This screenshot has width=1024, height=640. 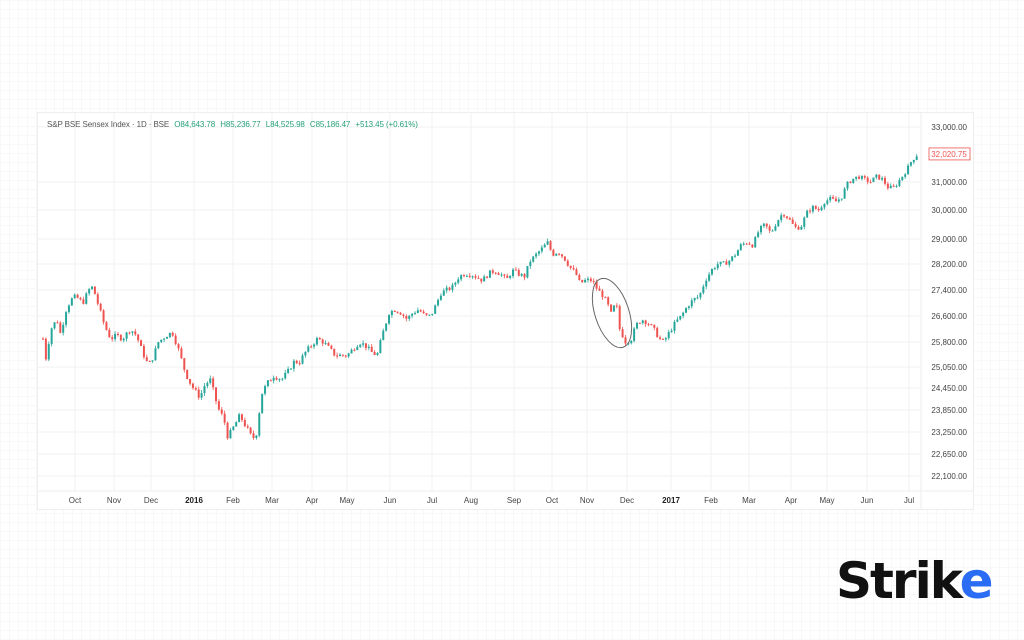 What do you see at coordinates (949, 127) in the screenshot?
I see `y-axis-label: 33,000.00` at bounding box center [949, 127].